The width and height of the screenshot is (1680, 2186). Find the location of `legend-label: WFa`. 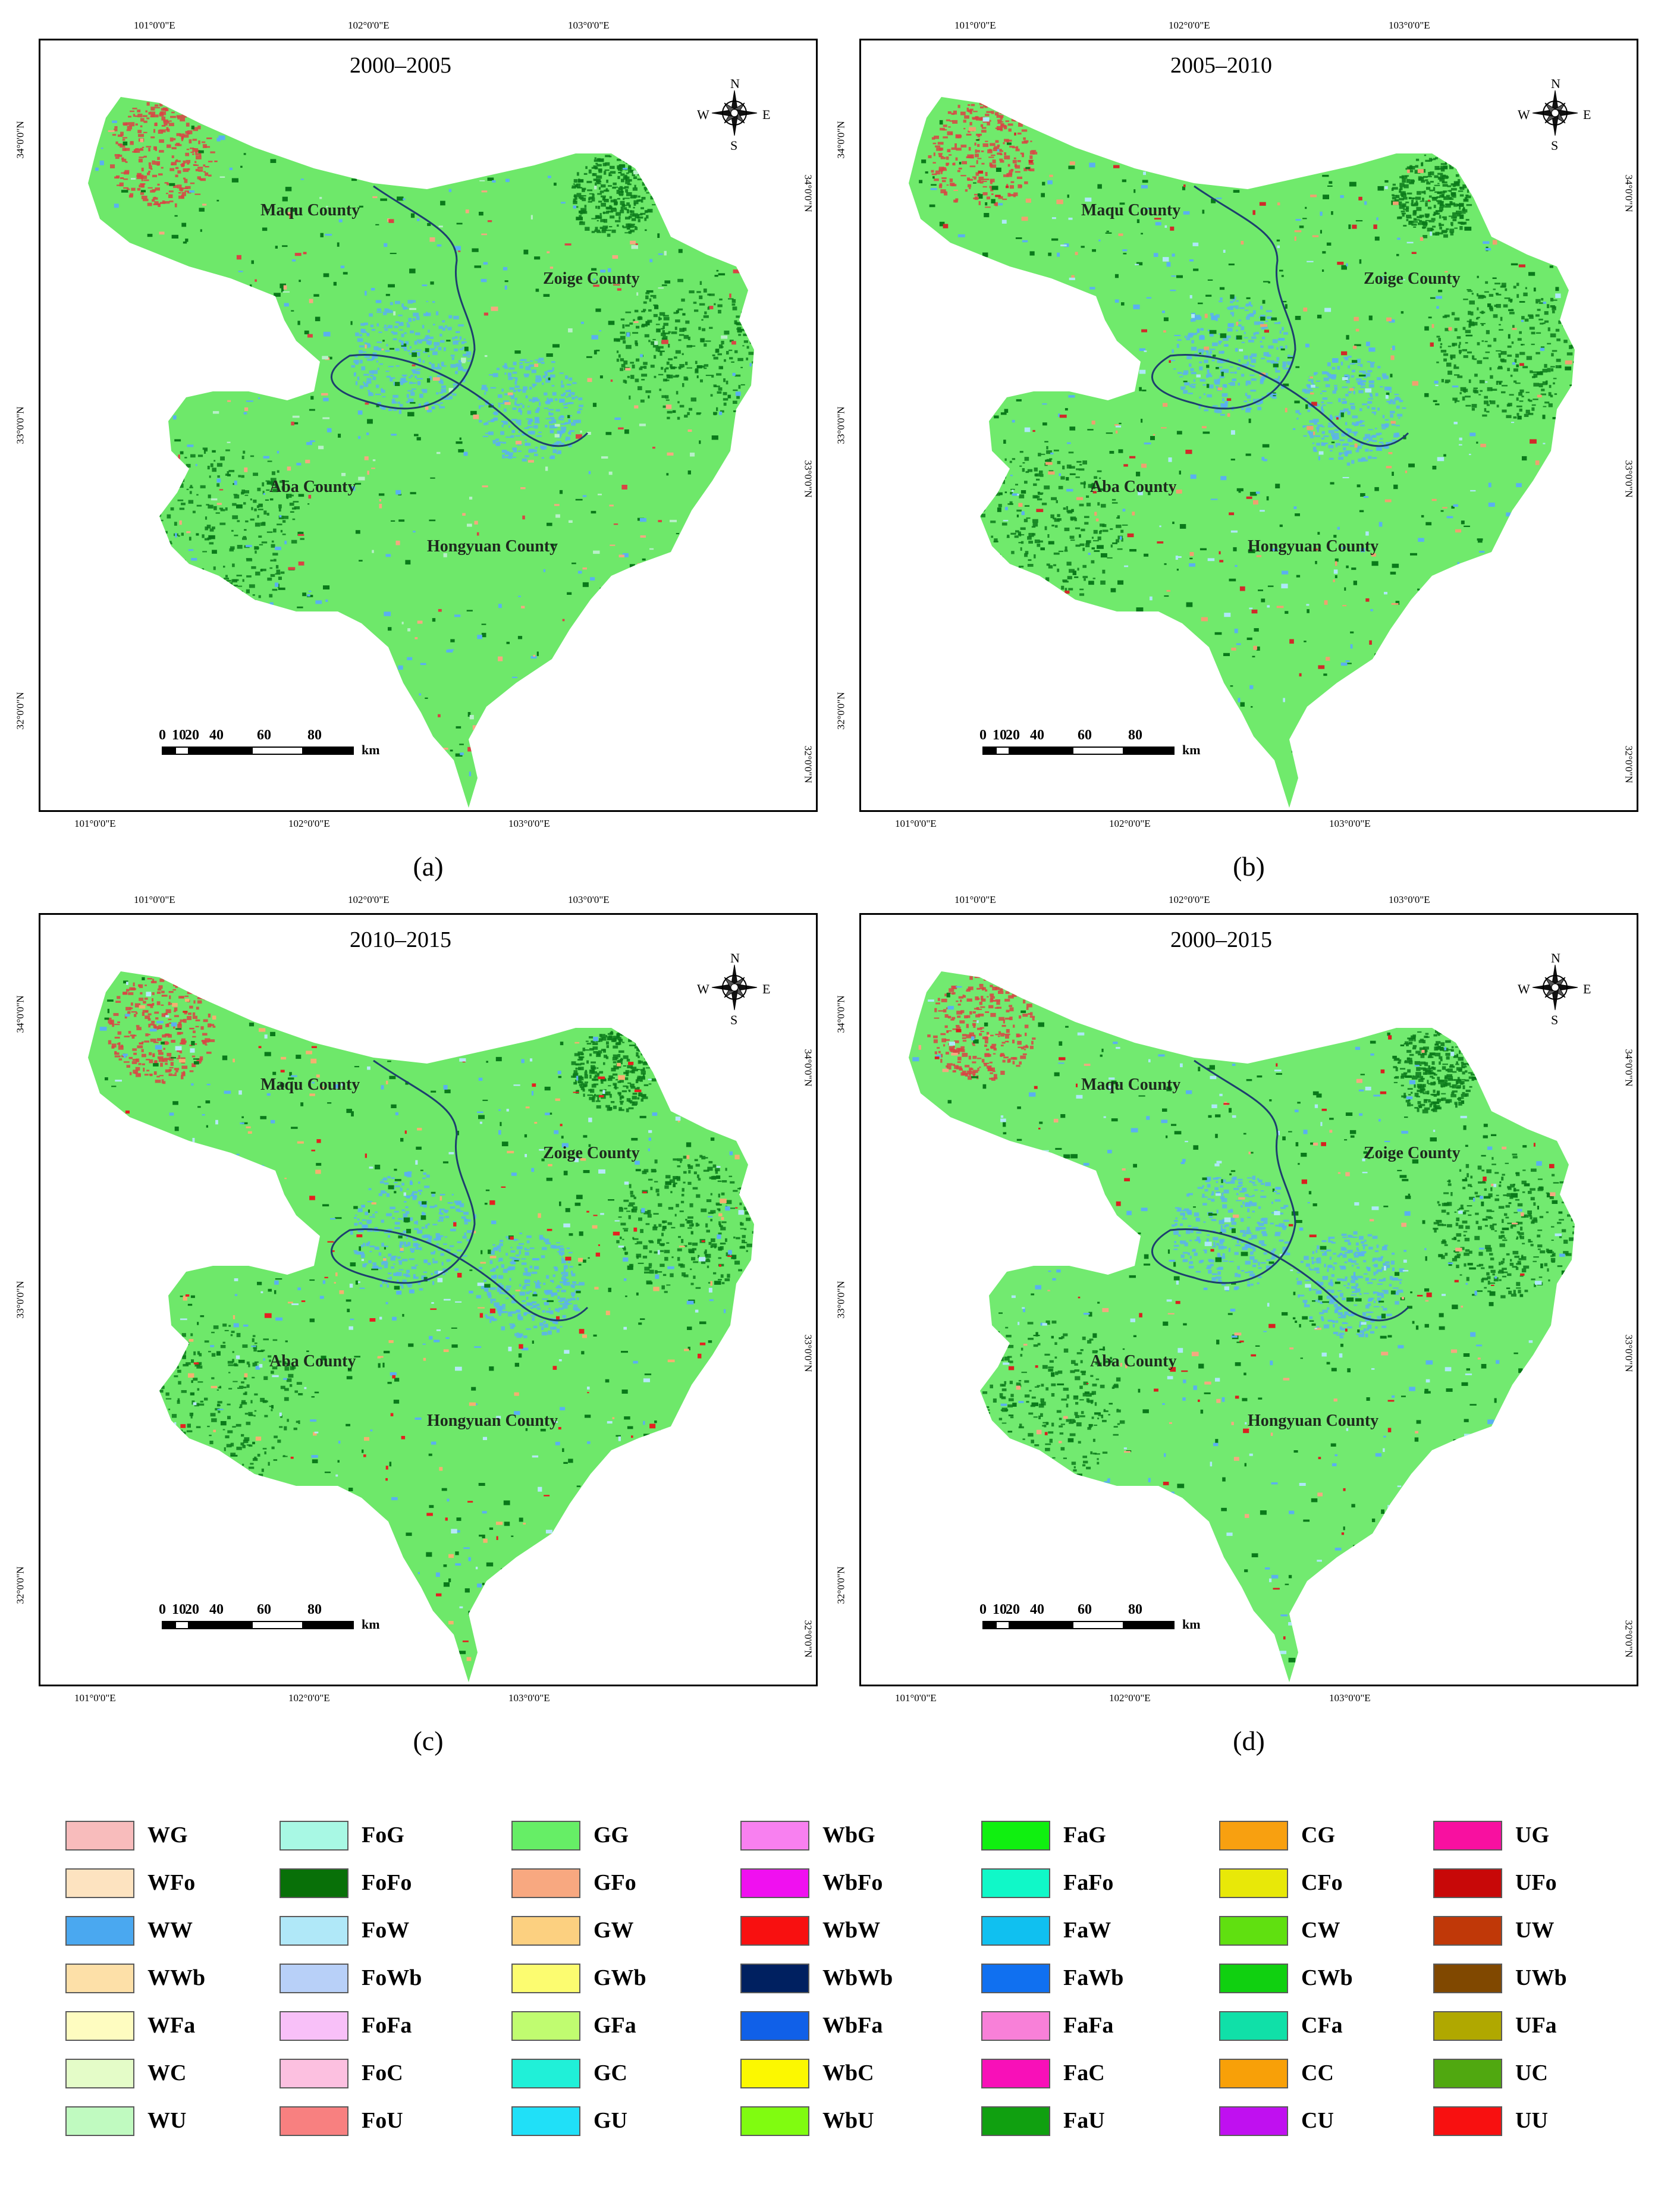

legend-label: WFa is located at coordinates (171, 2025).